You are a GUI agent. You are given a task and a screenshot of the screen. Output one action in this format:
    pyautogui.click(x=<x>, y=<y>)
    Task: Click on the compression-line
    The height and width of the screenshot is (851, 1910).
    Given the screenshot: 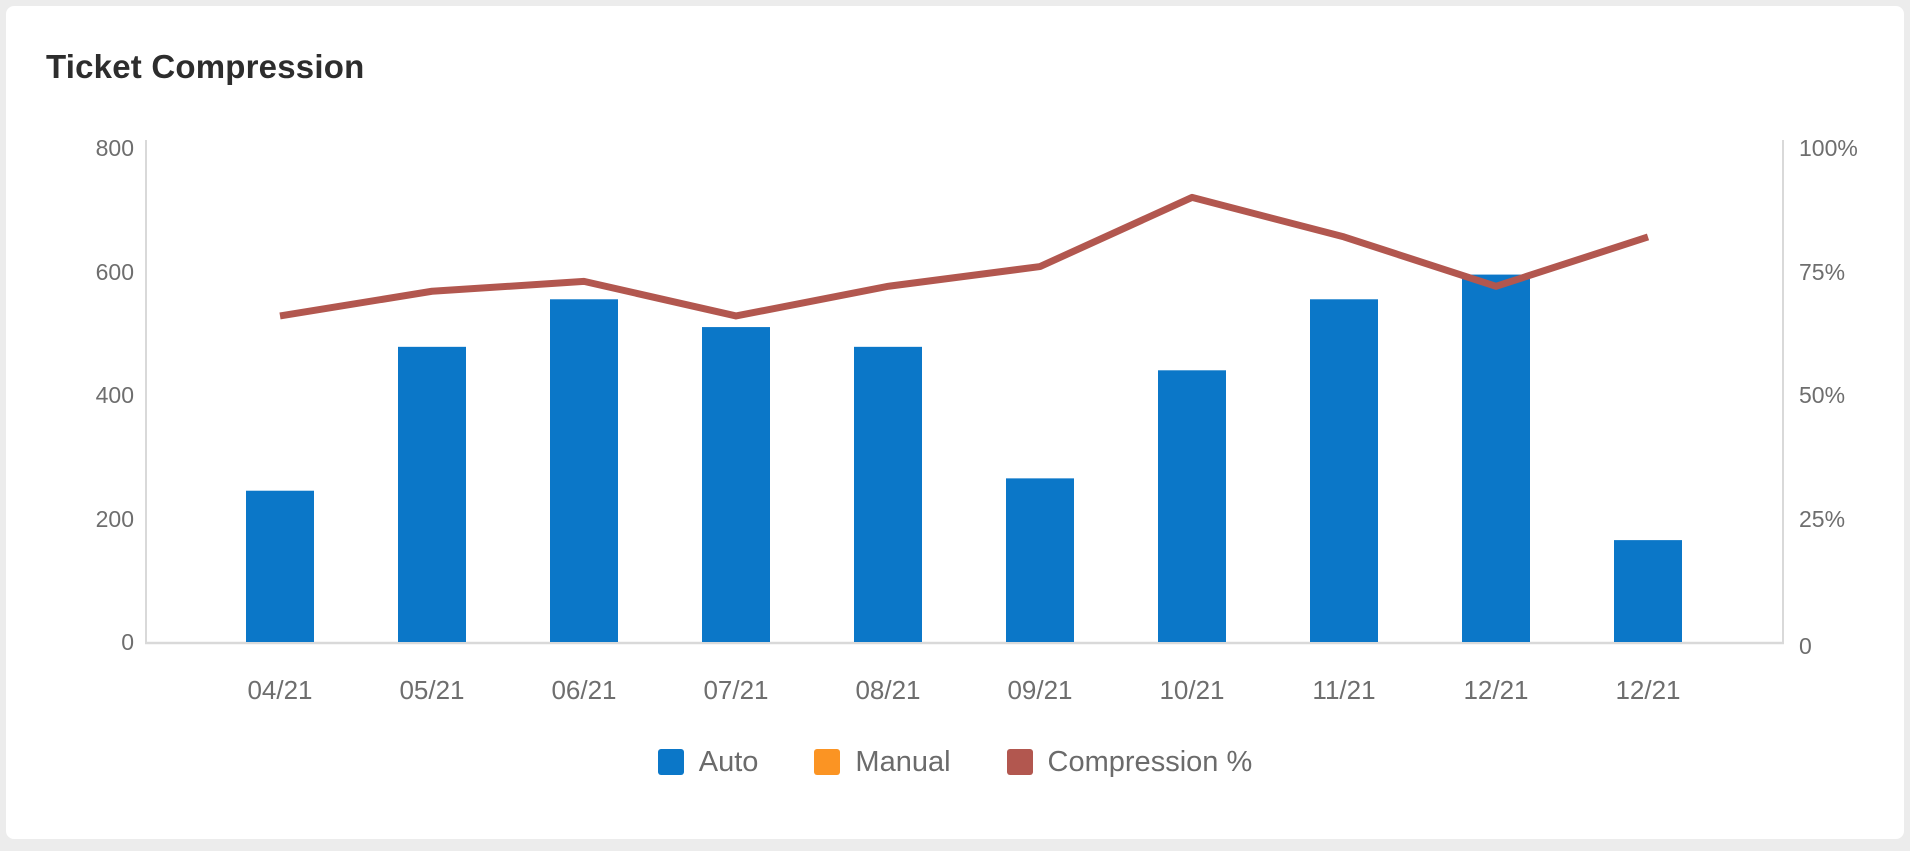 What is the action you would take?
    pyautogui.click(x=964, y=256)
    